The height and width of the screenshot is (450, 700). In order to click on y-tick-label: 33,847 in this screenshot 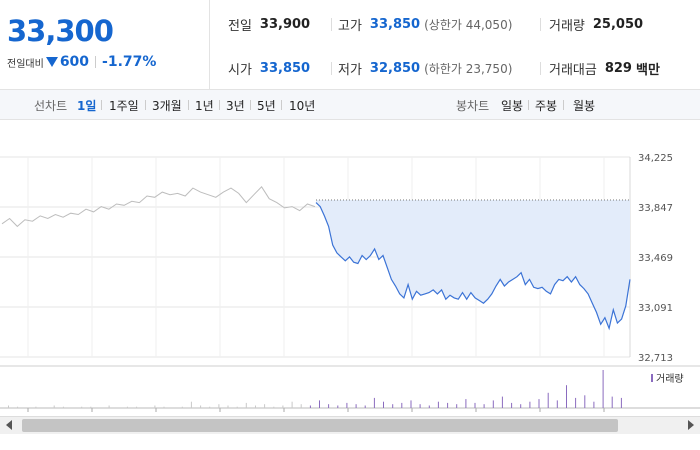, I will do `click(655, 208)`.